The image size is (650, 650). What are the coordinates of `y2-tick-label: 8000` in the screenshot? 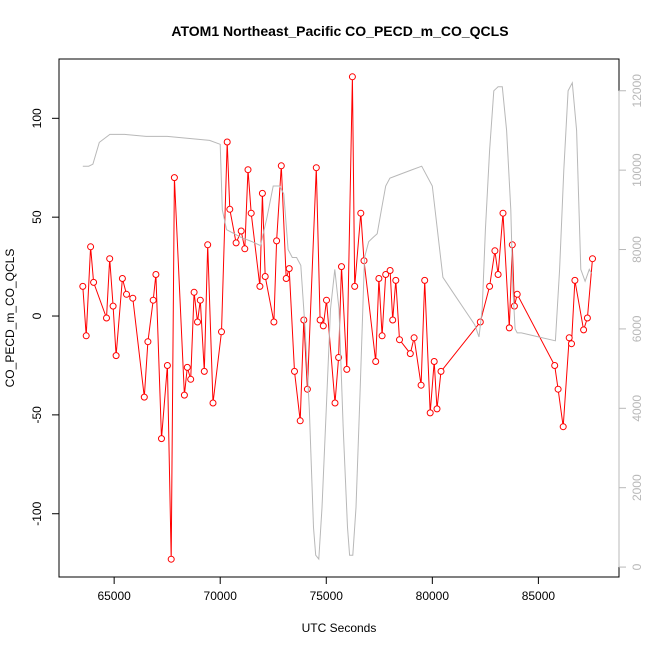 It's located at (637, 249).